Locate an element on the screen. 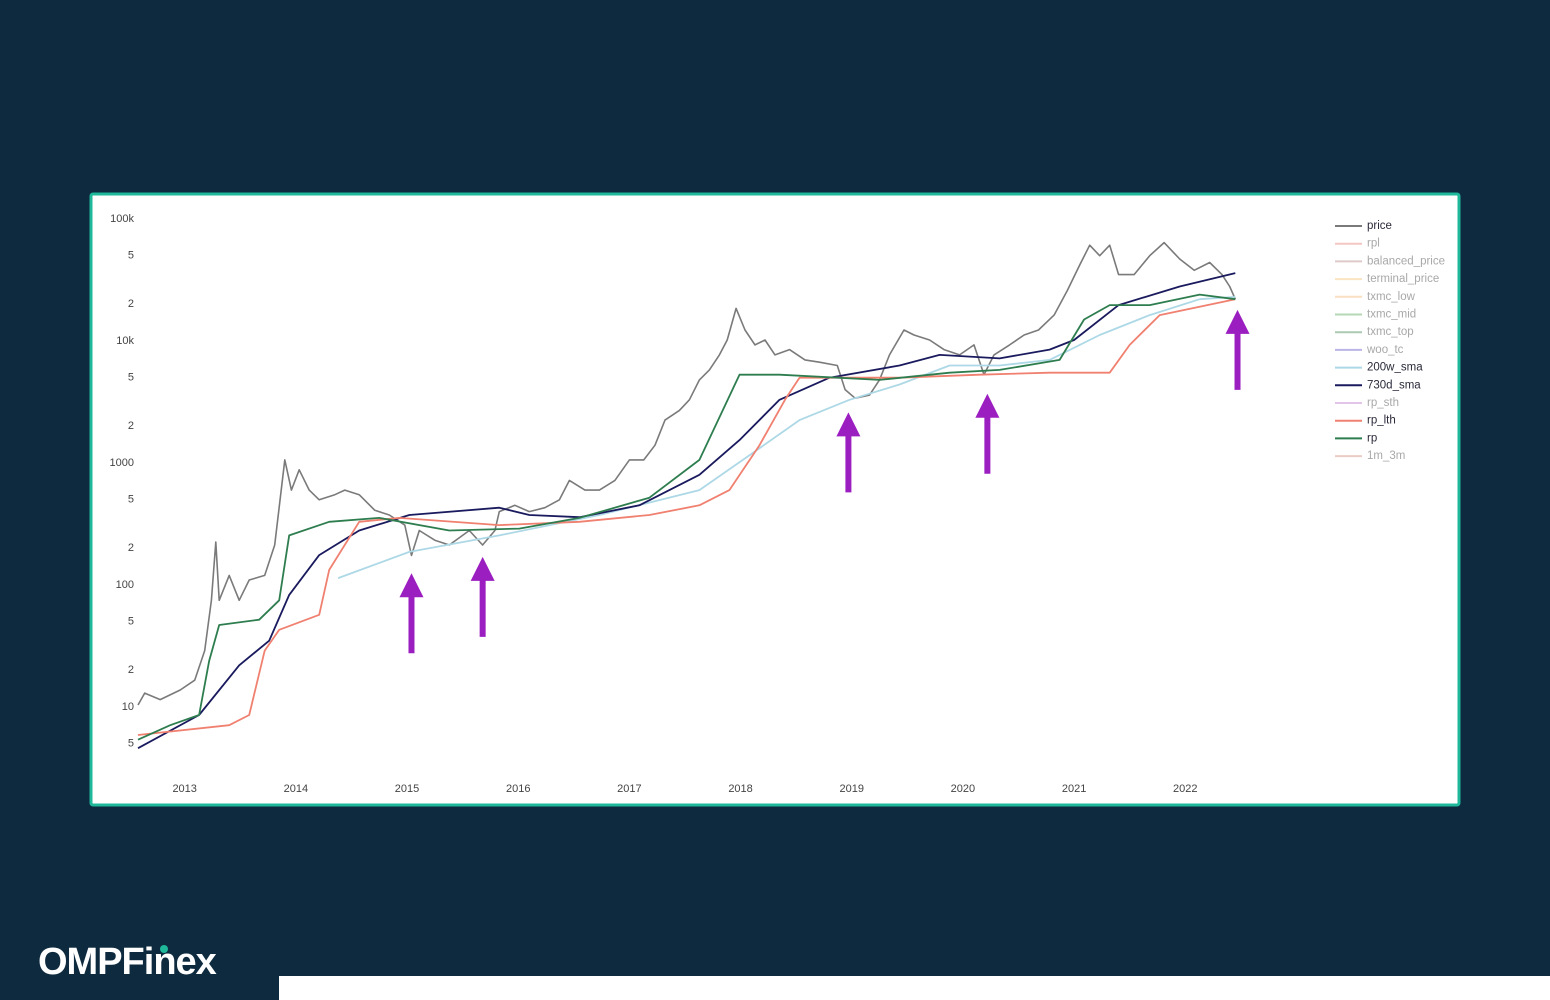  legend-label: 200w_sma is located at coordinates (1395, 368).